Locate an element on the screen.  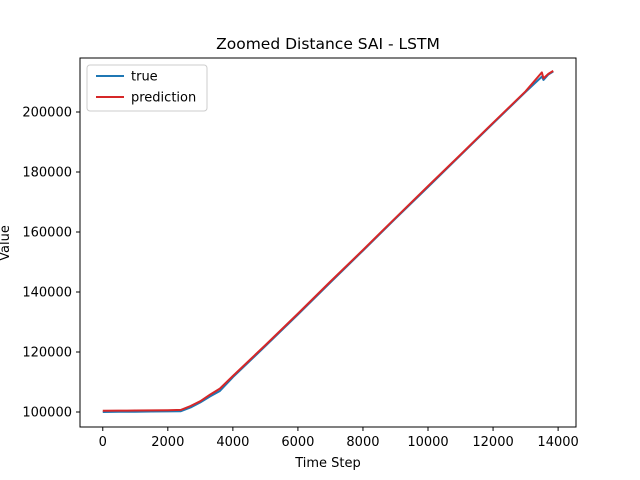
legend-label-true: true is located at coordinates (144, 77).